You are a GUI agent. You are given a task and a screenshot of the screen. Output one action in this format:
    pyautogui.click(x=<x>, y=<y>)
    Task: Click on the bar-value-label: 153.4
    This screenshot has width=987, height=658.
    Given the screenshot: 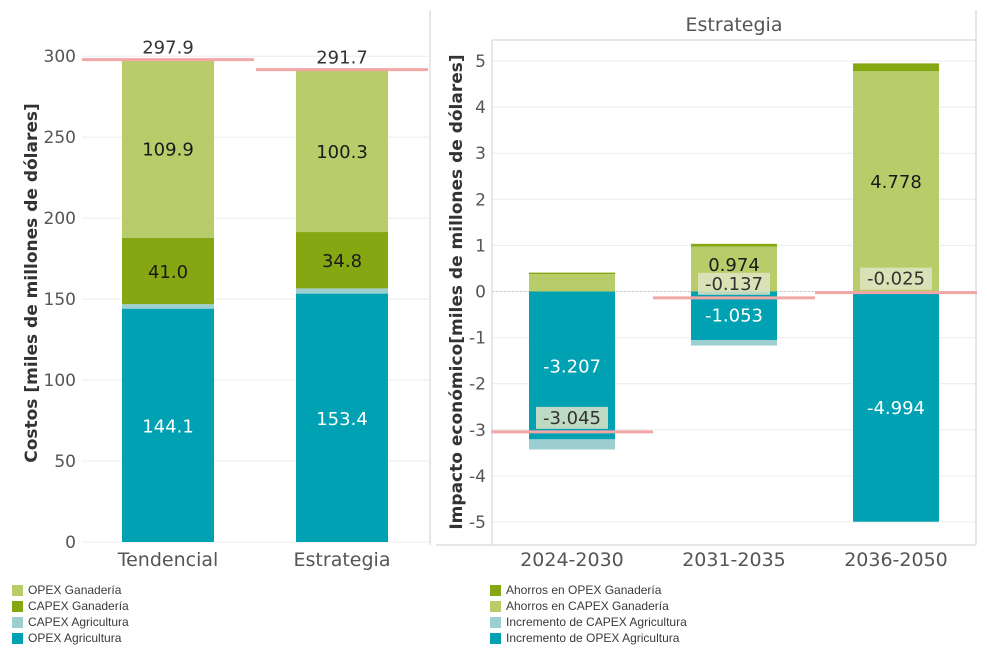 What is the action you would take?
    pyautogui.click(x=342, y=419)
    